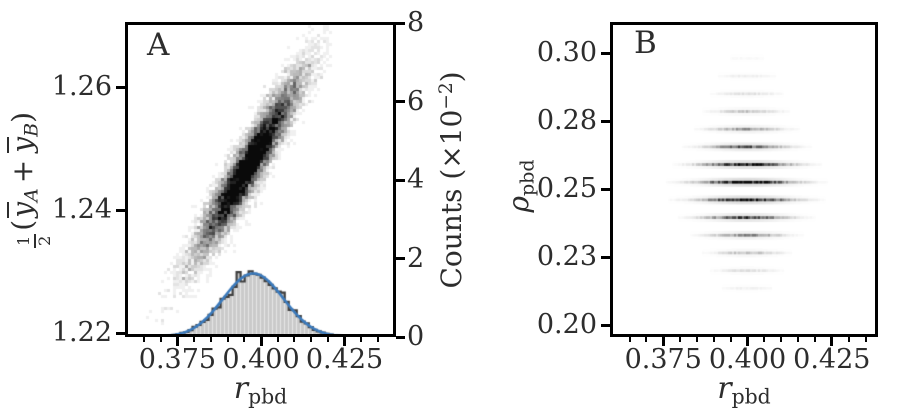  What do you see at coordinates (751, 396) in the screenshot?
I see `xaxis-sub-b: pbd` at bounding box center [751, 396].